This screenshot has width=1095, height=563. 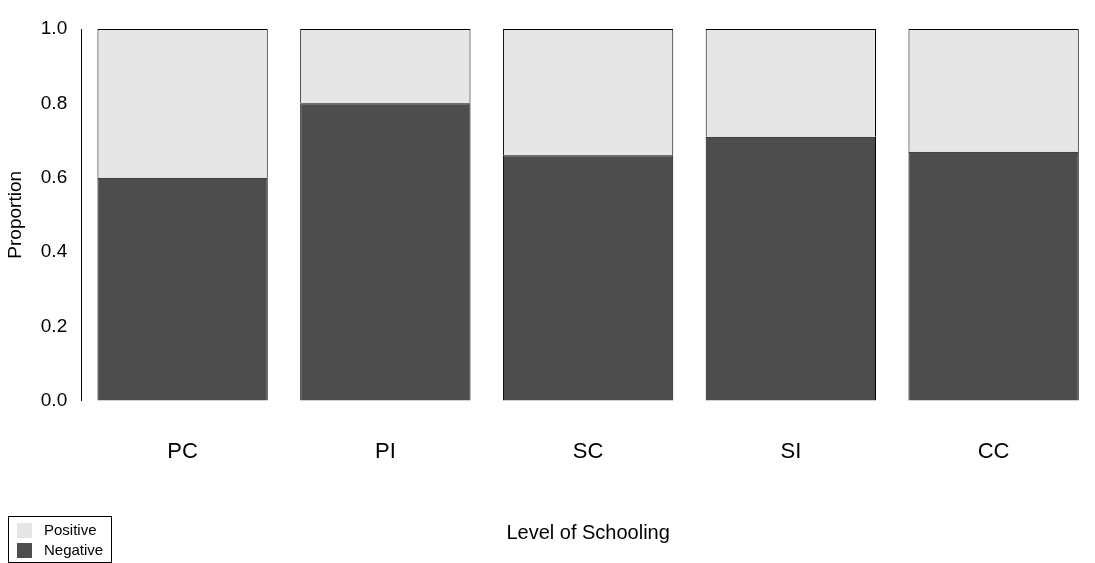 I want to click on x-axis-title: Level of Schooling, so click(x=588, y=531).